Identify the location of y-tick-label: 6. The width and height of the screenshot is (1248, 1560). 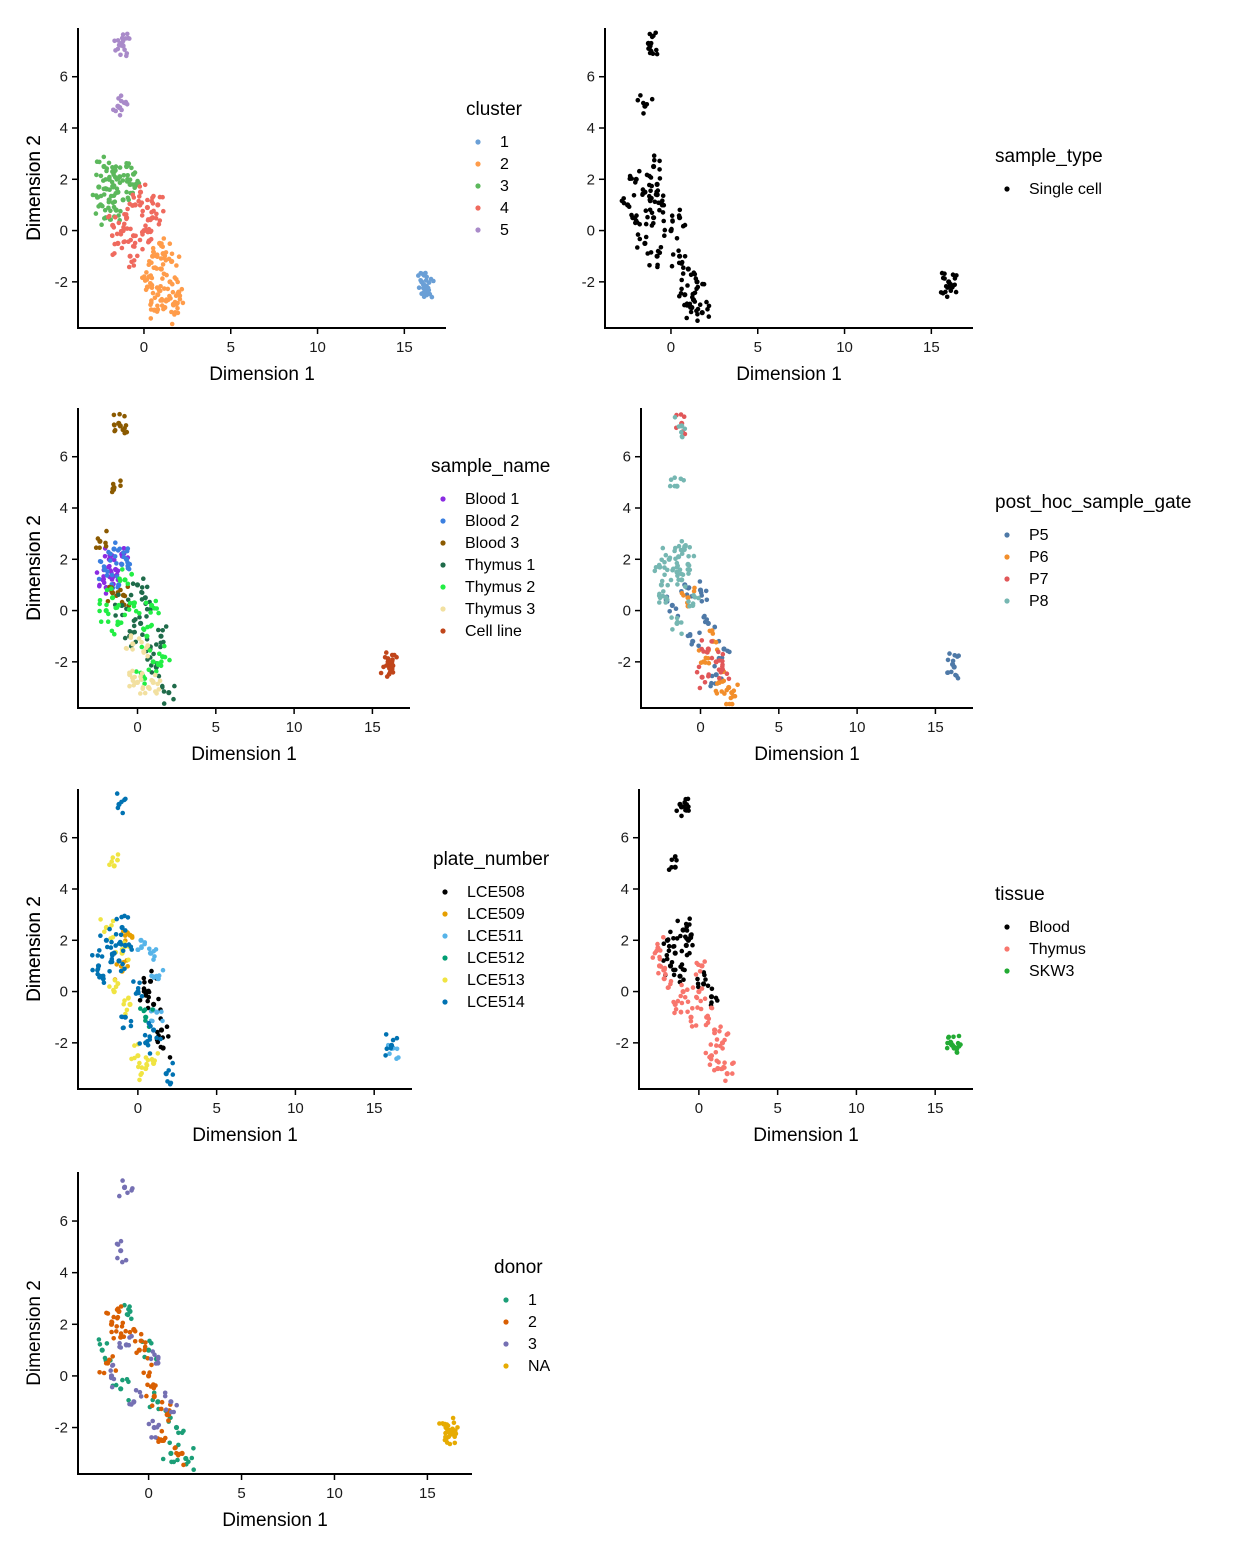
(625, 838).